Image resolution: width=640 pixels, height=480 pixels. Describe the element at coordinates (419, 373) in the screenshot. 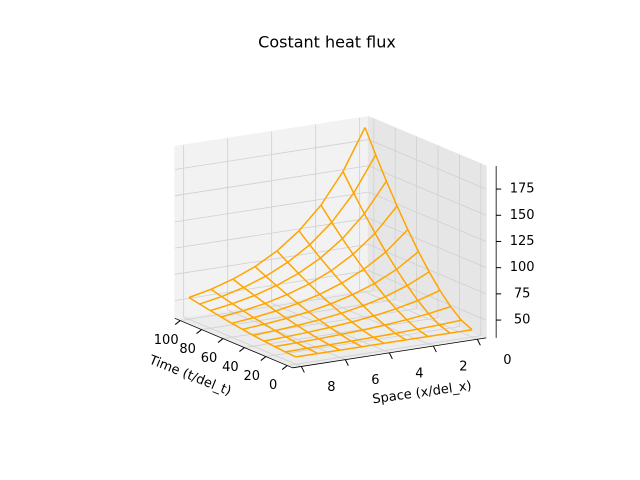

I see `x-tick-label: 4` at that location.